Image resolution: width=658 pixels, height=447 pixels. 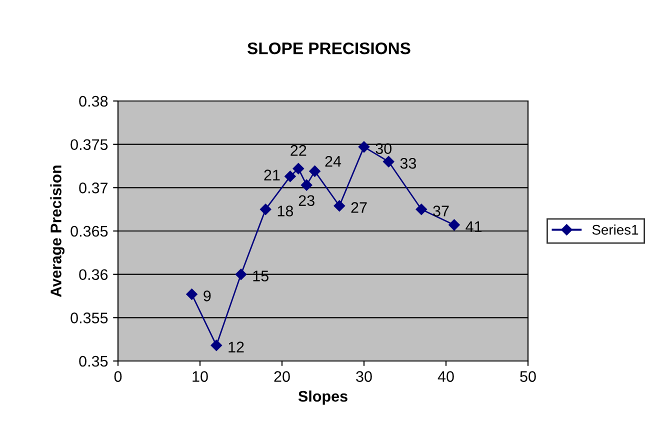 What do you see at coordinates (323, 397) in the screenshot?
I see `x-axis-title: Slopes` at bounding box center [323, 397].